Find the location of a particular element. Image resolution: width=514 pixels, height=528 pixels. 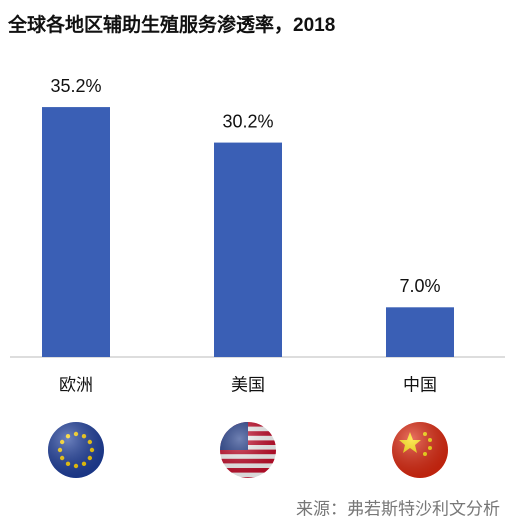

flag-eu is located at coordinates (76, 450).